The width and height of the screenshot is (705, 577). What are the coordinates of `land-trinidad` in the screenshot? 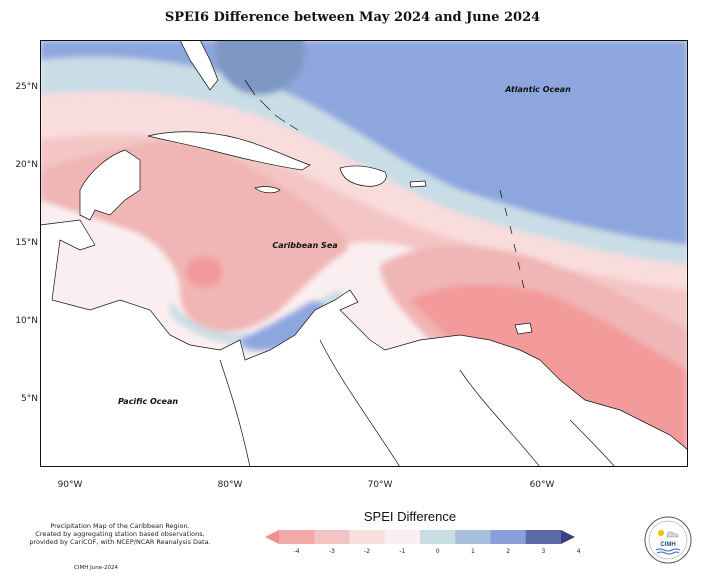 It's located at (523, 328).